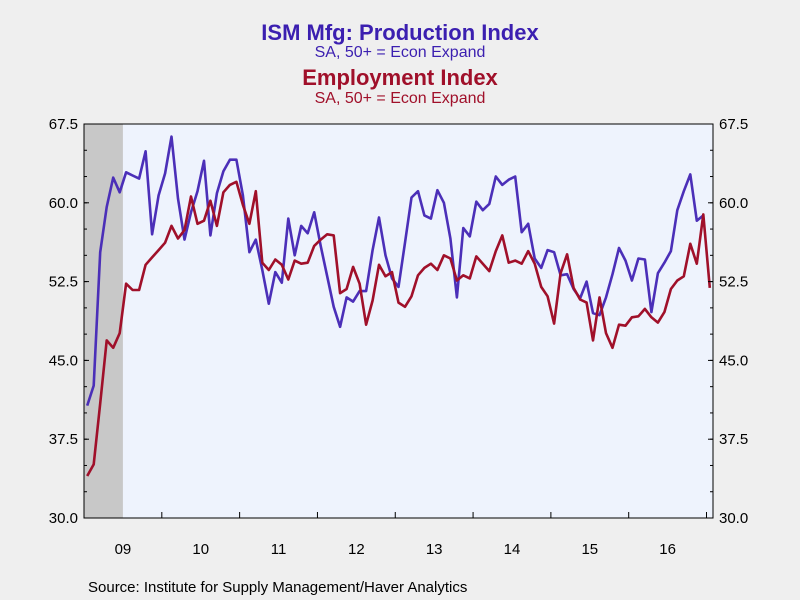  I want to click on y-tick-label-left: 37.5, so click(63, 439).